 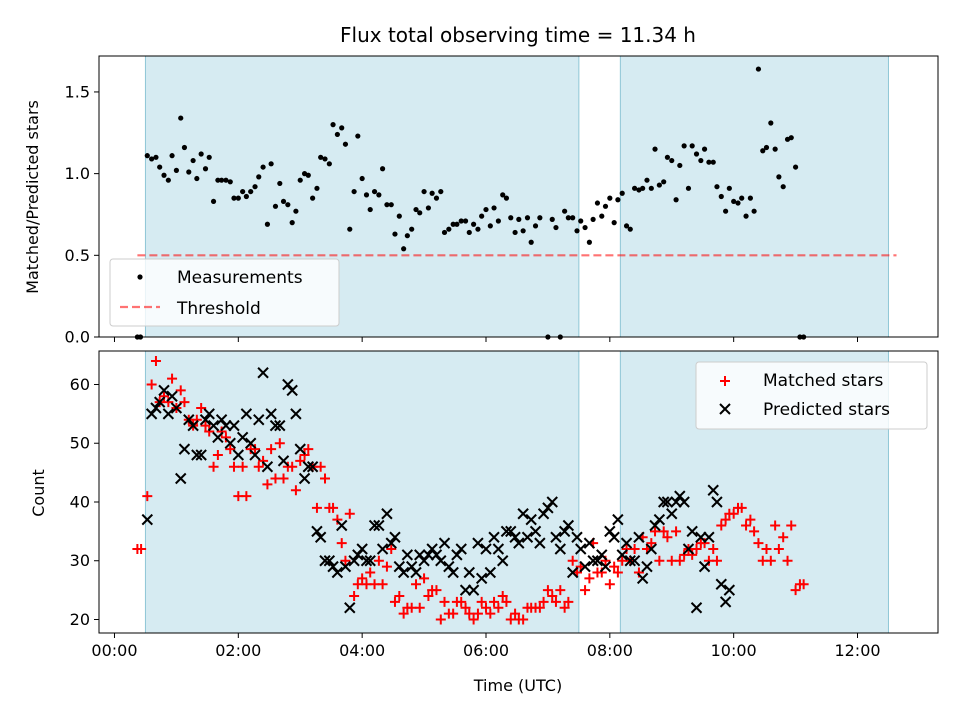 I want to click on y-tick-label: 0.0, so click(x=77, y=337).